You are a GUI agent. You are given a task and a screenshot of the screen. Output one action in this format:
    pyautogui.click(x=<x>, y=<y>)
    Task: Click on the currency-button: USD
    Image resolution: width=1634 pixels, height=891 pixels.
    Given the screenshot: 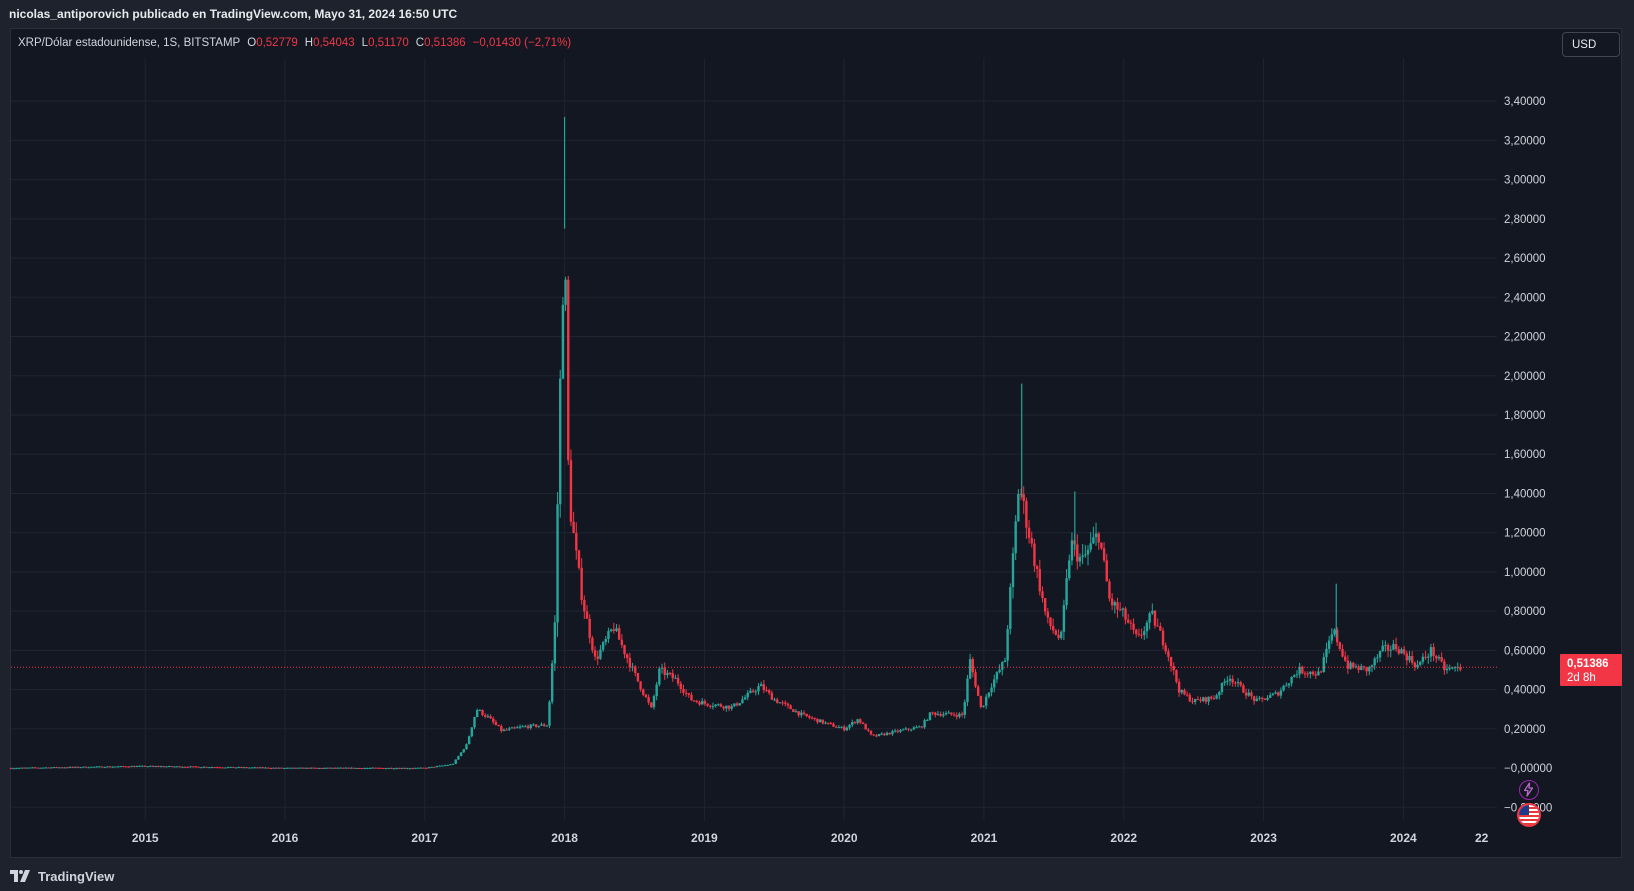 What is the action you would take?
    pyautogui.click(x=1591, y=44)
    